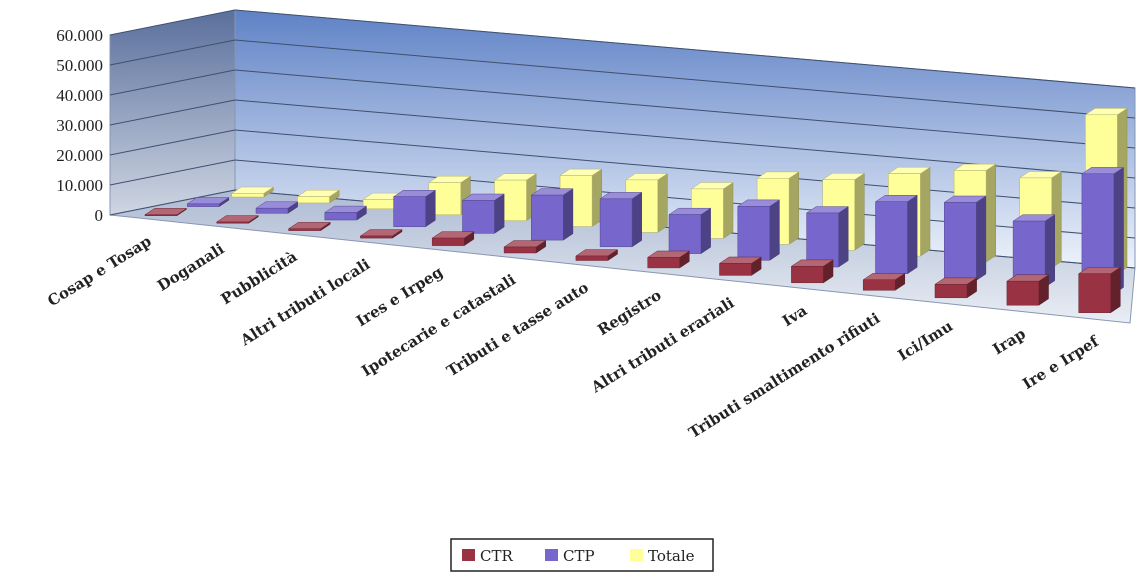 The width and height of the screenshot is (1148, 579). What do you see at coordinates (191, 267) in the screenshot?
I see `x-tick-label: Doganali` at bounding box center [191, 267].